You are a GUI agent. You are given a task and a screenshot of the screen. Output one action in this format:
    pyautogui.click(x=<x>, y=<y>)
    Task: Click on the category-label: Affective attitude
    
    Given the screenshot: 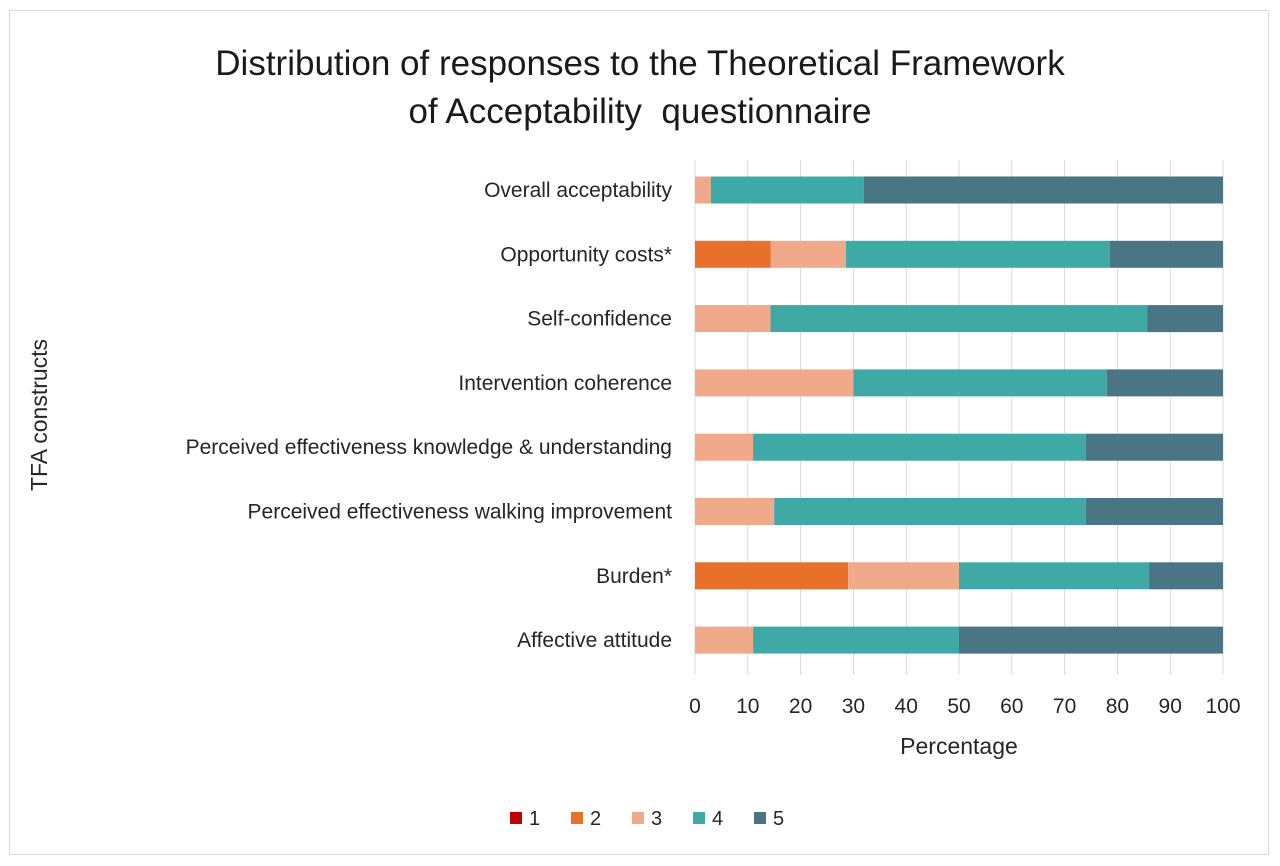 What is the action you would take?
    pyautogui.click(x=594, y=640)
    